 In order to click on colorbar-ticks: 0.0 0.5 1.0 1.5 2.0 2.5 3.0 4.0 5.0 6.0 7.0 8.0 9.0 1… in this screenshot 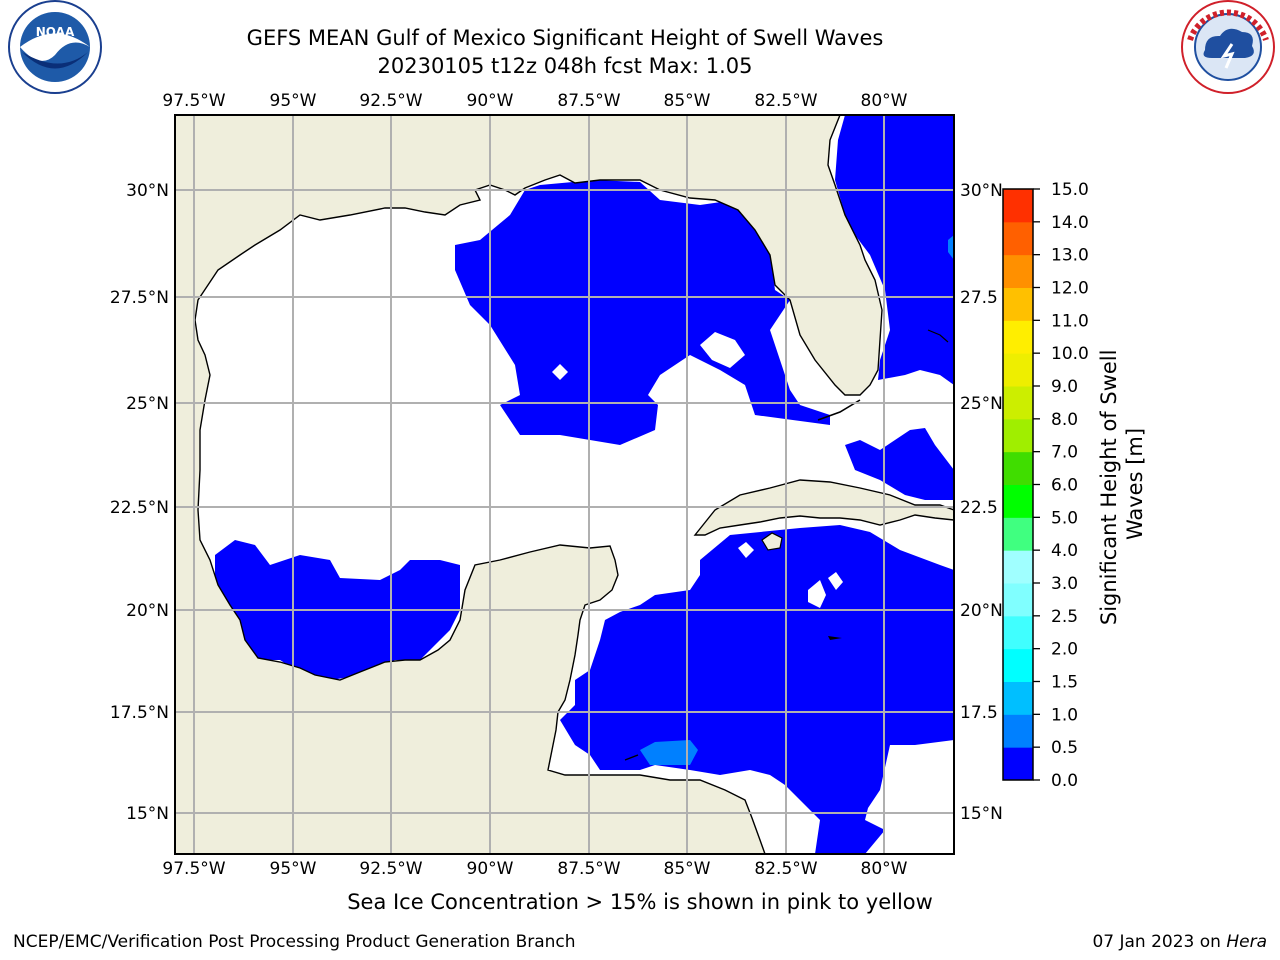, I will do `click(1061, 485)`.